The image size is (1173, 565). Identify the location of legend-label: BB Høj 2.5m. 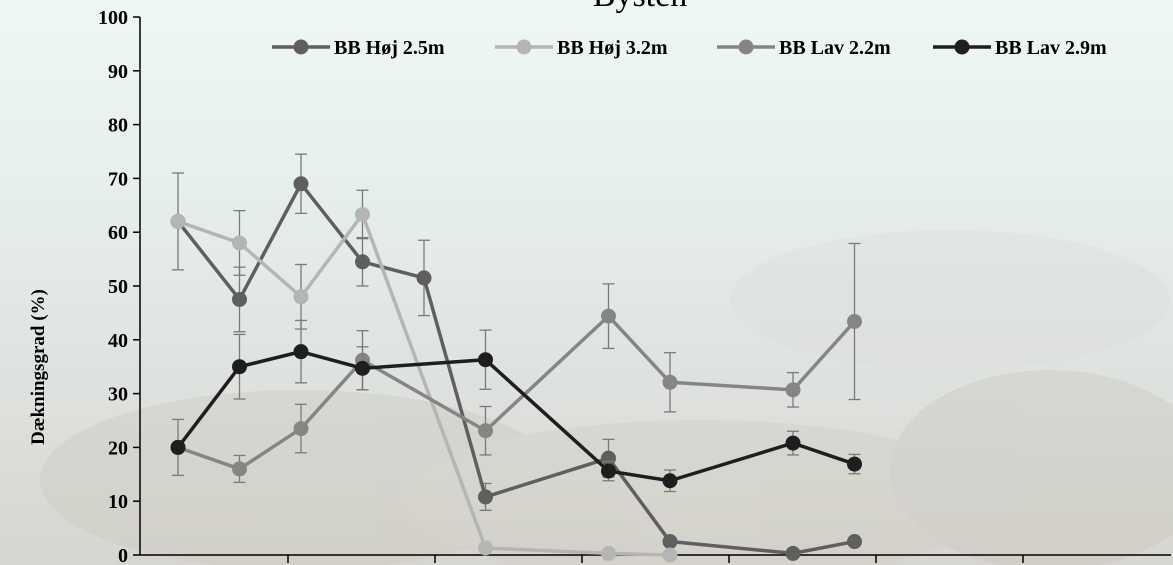
(389, 48).